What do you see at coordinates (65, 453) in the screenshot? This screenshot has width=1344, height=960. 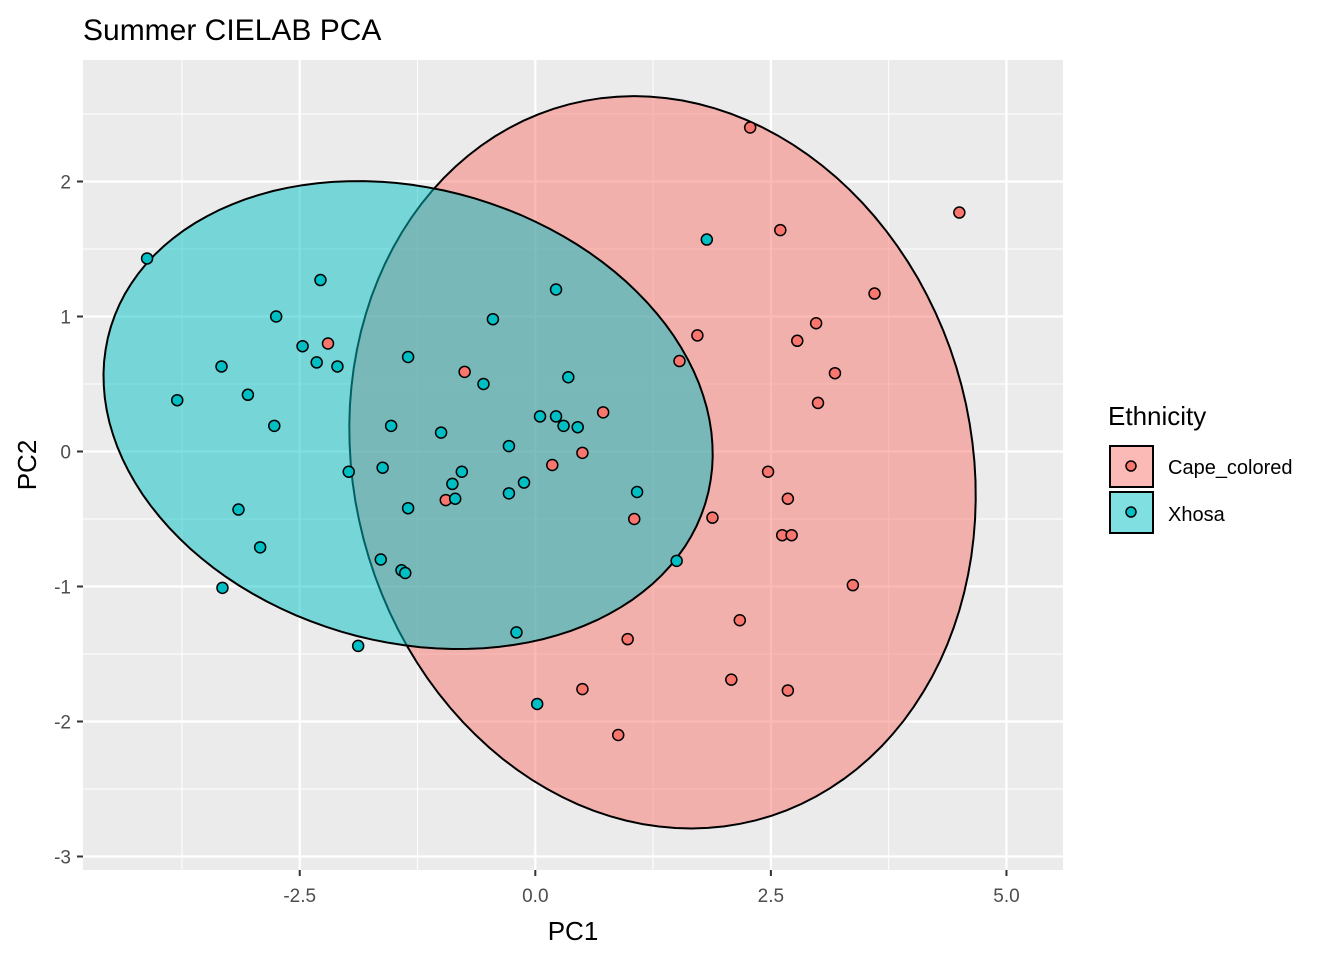 I see `y-tick-label: 0` at bounding box center [65, 453].